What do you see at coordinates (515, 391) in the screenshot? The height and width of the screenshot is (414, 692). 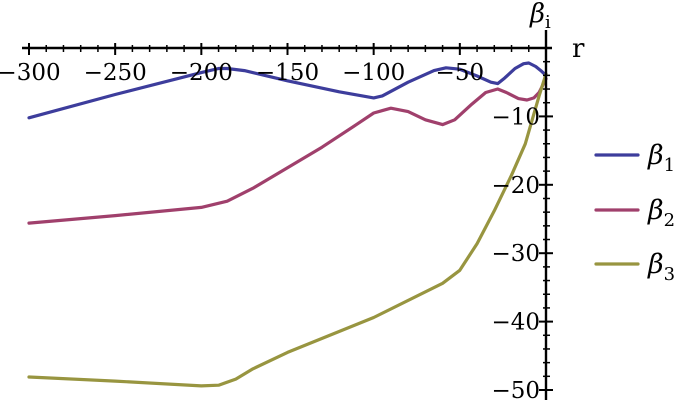 I see `y-tick-label: −50` at bounding box center [515, 391].